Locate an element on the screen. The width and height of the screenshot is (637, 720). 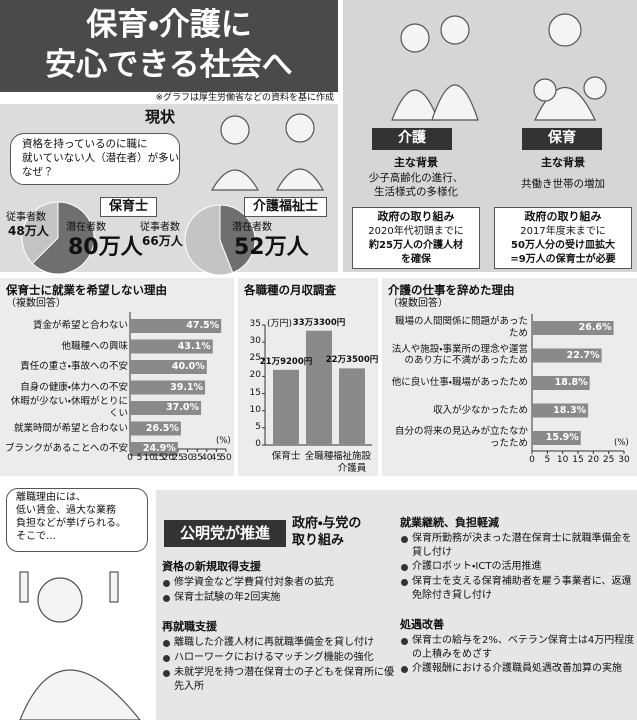
care-gov-box is located at coordinates (416, 238).